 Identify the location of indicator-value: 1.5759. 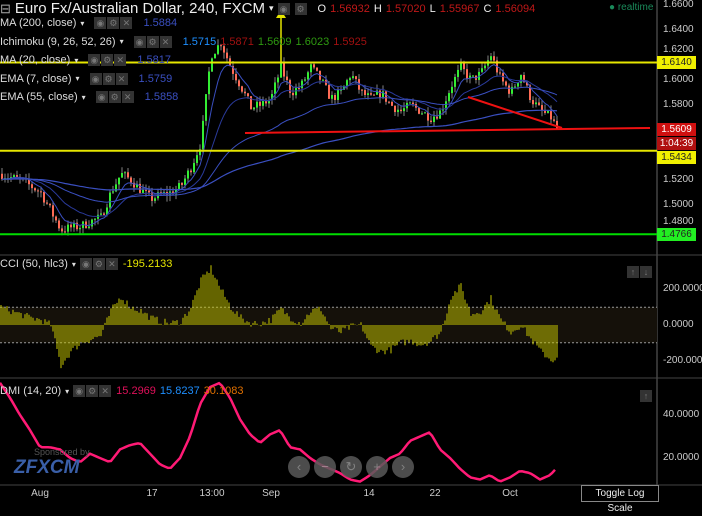
(155, 78).